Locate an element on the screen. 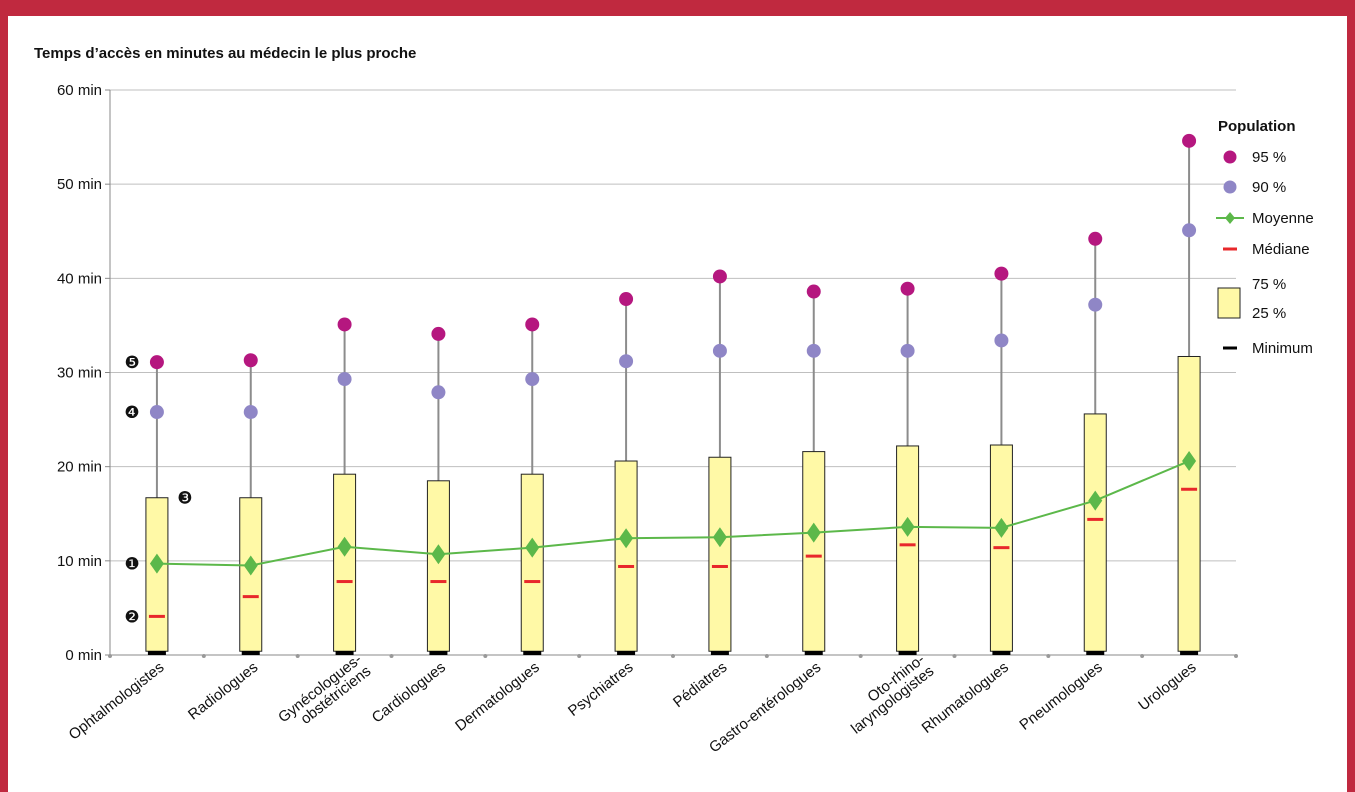 The height and width of the screenshot is (792, 1355). category-label-line: Pédiatres is located at coordinates (700, 685).